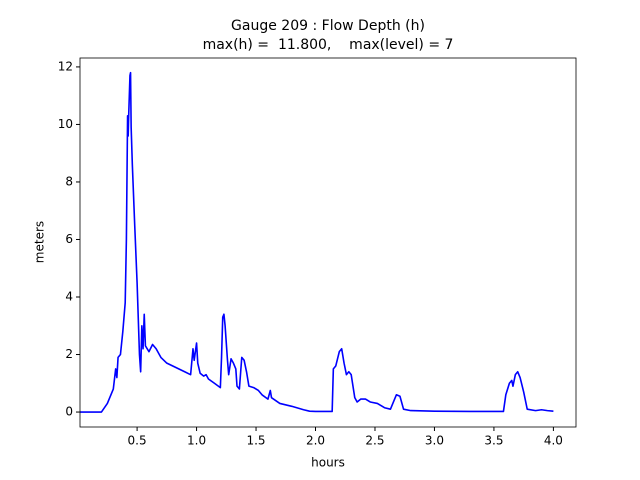 The image size is (640, 480). Describe the element at coordinates (328, 45) in the screenshot. I see `chart-subtitle: max(h) = 11.800, max(level) = 7` at that location.